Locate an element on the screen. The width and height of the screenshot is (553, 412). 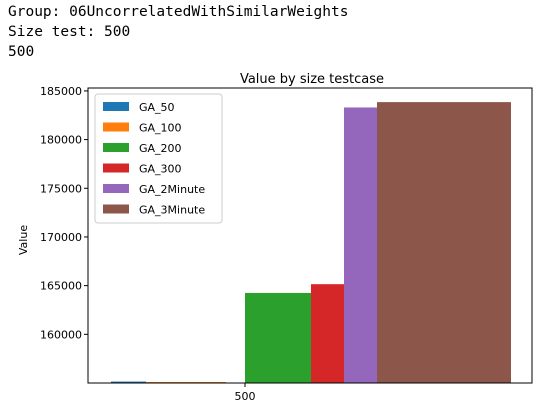
legend-entry: GA_50 is located at coordinates (157, 107).